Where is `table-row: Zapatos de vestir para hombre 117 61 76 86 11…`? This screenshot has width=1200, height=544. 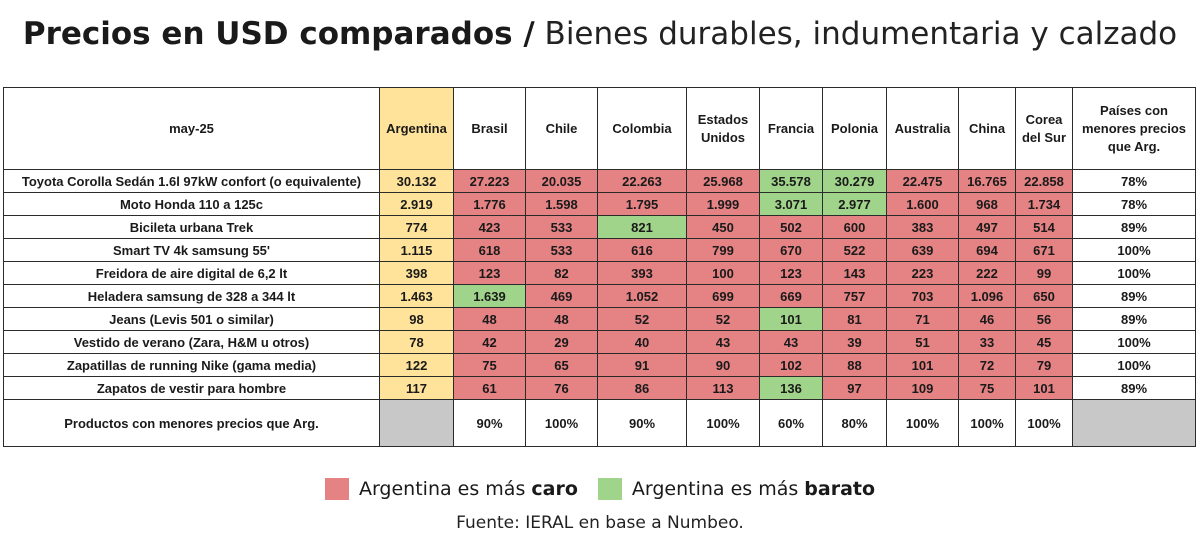
table-row: Zapatos de vestir para hombre 117 61 76 86 11… is located at coordinates (599, 388).